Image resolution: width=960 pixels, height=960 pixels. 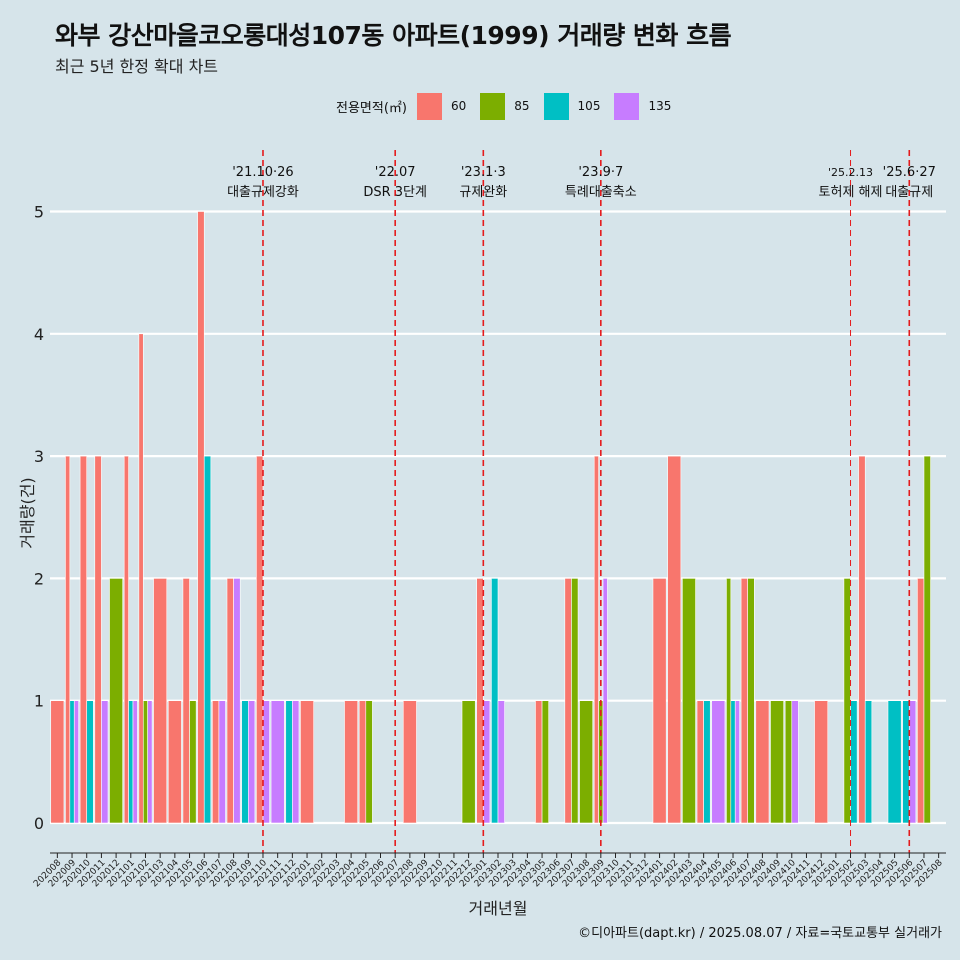 What do you see at coordinates (39, 212) in the screenshot?
I see `y-tick-label: 5` at bounding box center [39, 212].